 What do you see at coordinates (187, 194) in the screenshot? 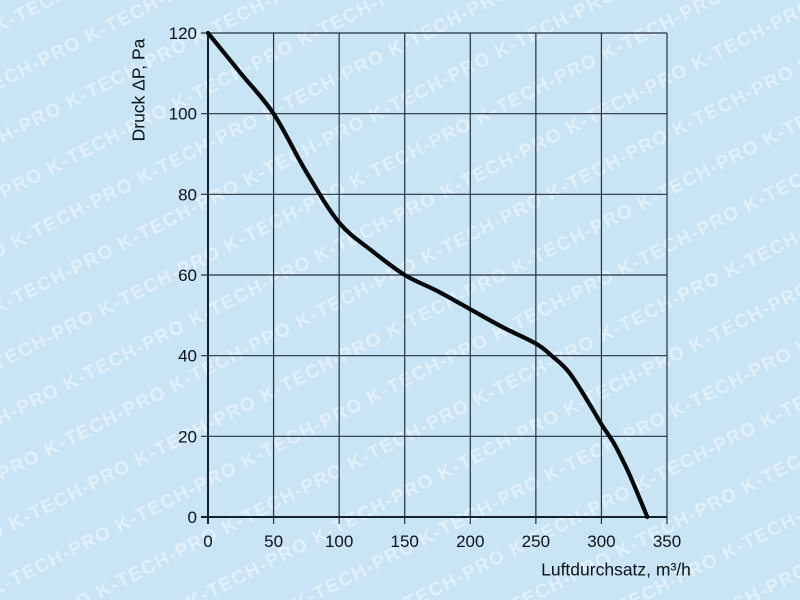
I see `y-tick-label: 80` at bounding box center [187, 194].